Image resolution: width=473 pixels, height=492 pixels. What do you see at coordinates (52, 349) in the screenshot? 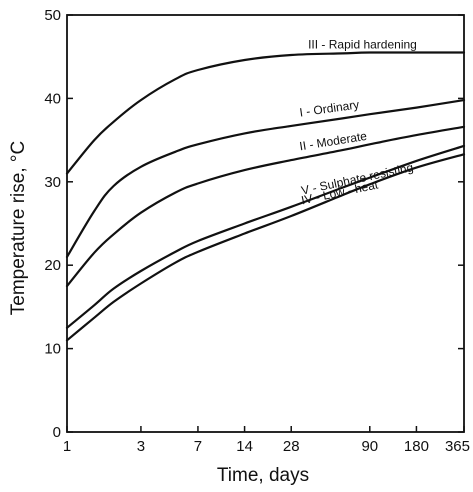
I see `y-tick-label: 10` at bounding box center [52, 349].